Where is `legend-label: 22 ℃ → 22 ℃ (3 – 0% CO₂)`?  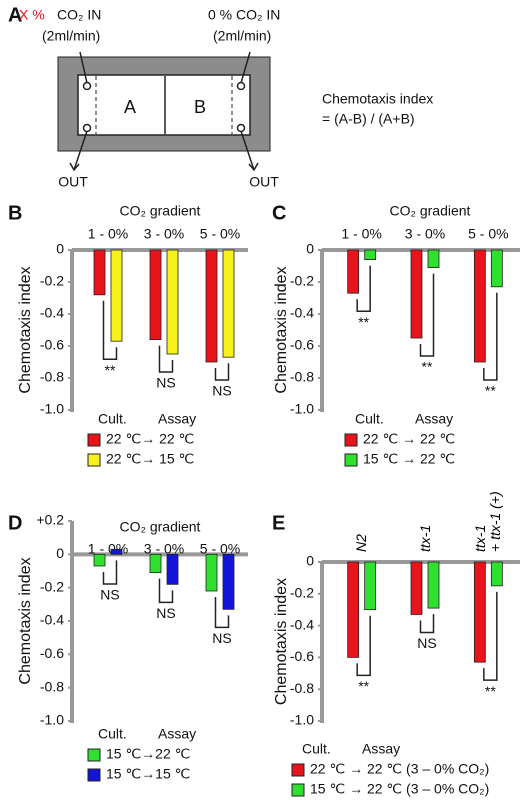 legend-label: 22 ℃ → 22 ℃ (3 – 0% CO₂) is located at coordinates (399, 769).